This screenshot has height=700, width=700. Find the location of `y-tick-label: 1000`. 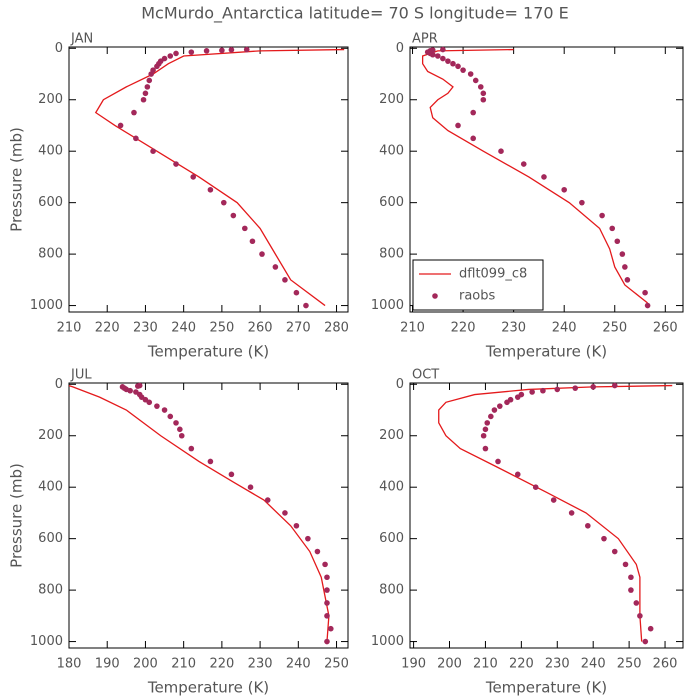

y-tick-label: 1000 is located at coordinates (46, 305).